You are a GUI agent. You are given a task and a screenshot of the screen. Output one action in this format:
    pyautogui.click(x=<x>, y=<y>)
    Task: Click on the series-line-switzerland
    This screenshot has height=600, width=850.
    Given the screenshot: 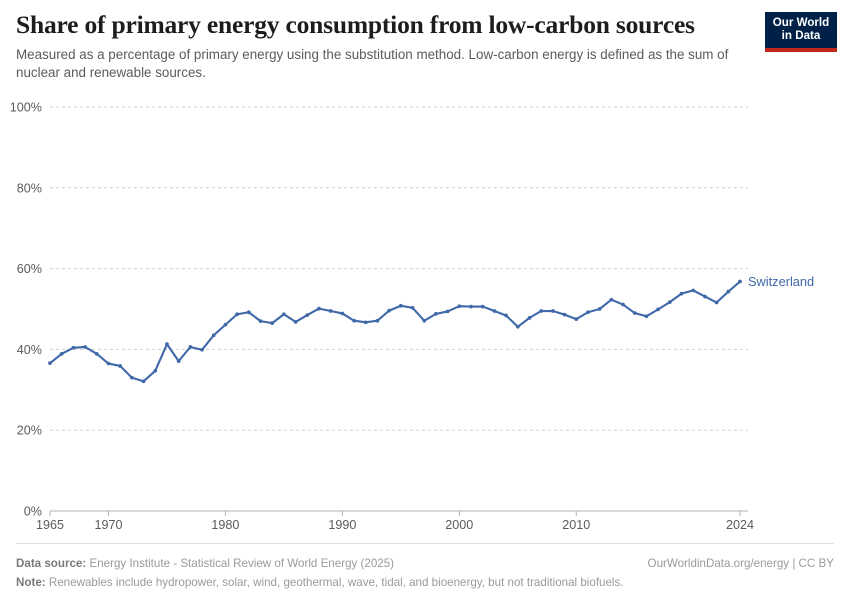 What is the action you would take?
    pyautogui.click(x=395, y=331)
    